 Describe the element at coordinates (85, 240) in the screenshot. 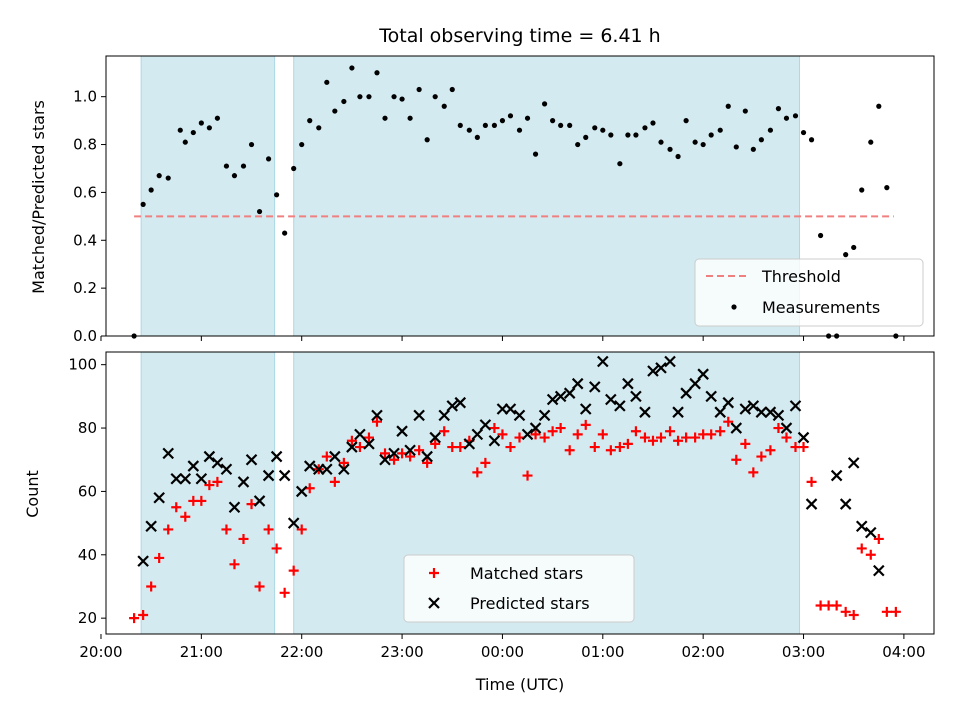

I see `y-tick-label: 0.4` at that location.